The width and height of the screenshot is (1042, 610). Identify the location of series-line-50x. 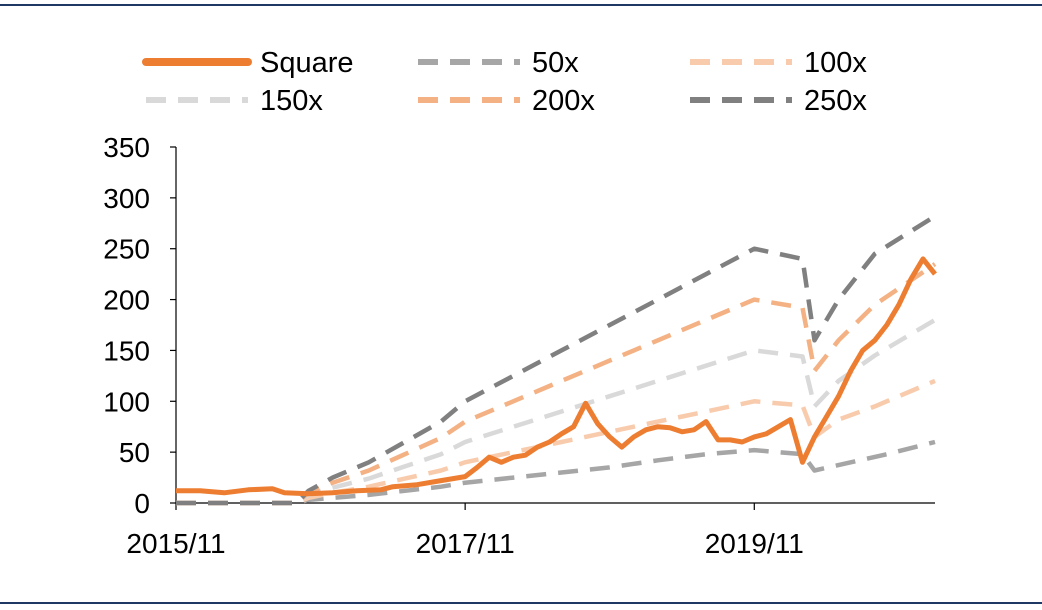
(556, 472).